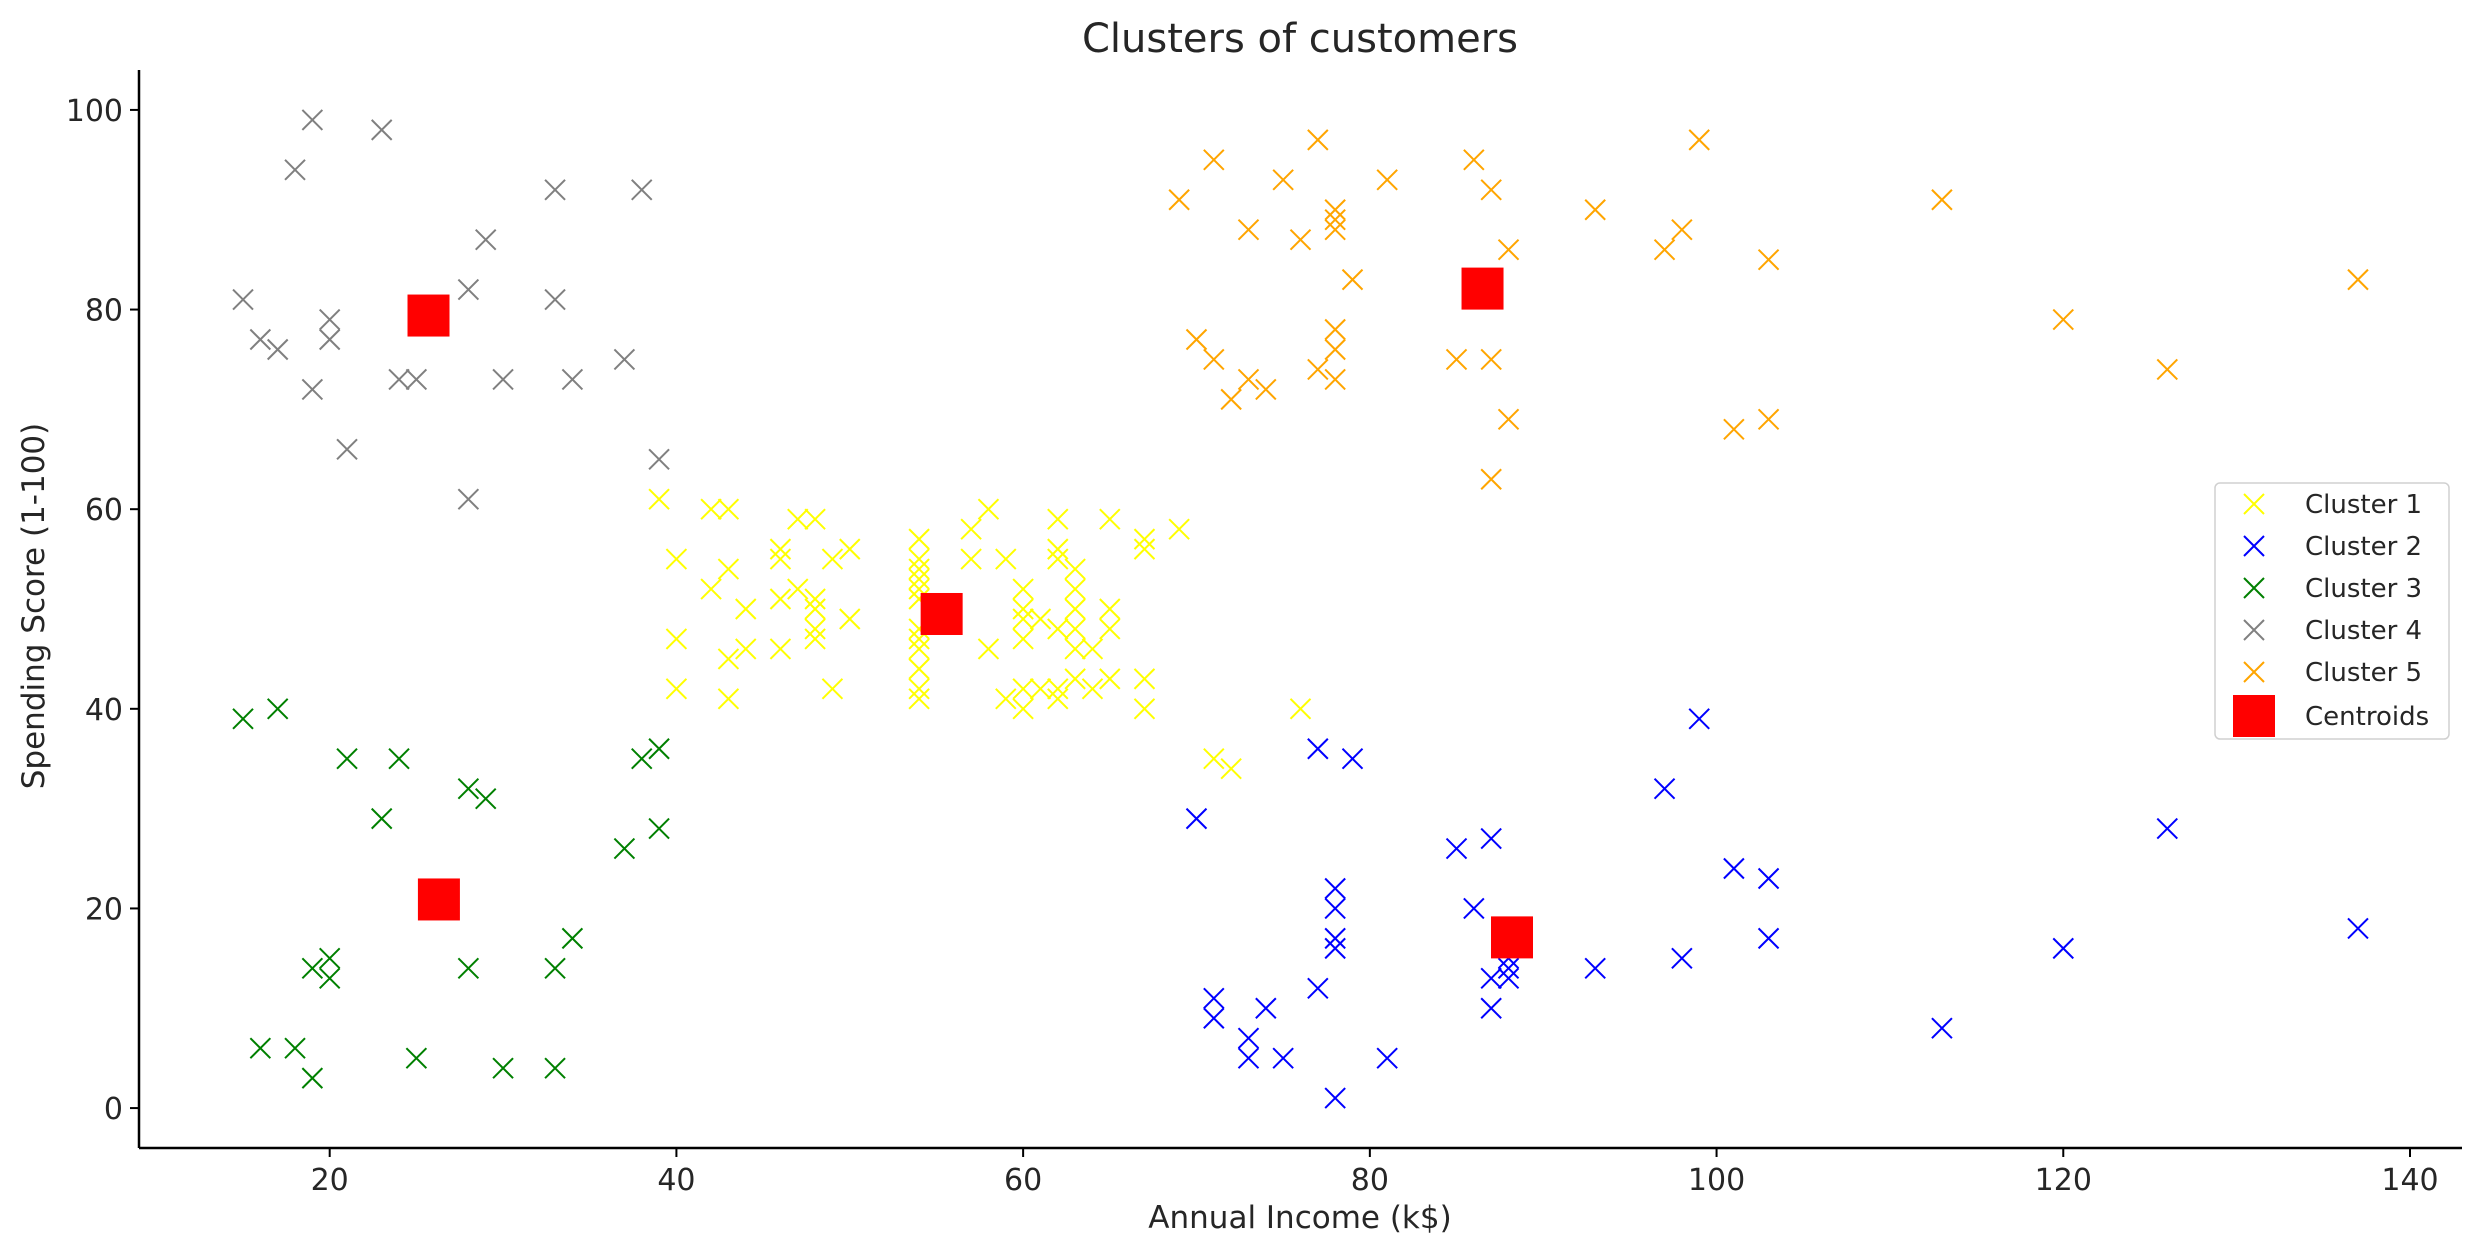  I want to click on x-tick-label: 140, so click(2409, 1180).